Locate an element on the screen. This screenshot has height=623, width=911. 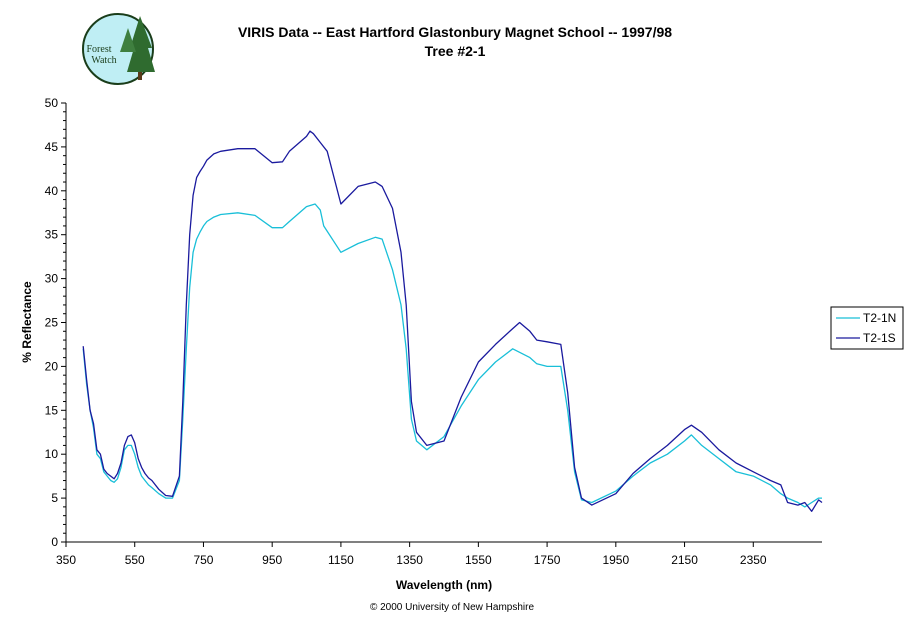
forest-watch-logo: Forest Watch is located at coordinates (118, 49).